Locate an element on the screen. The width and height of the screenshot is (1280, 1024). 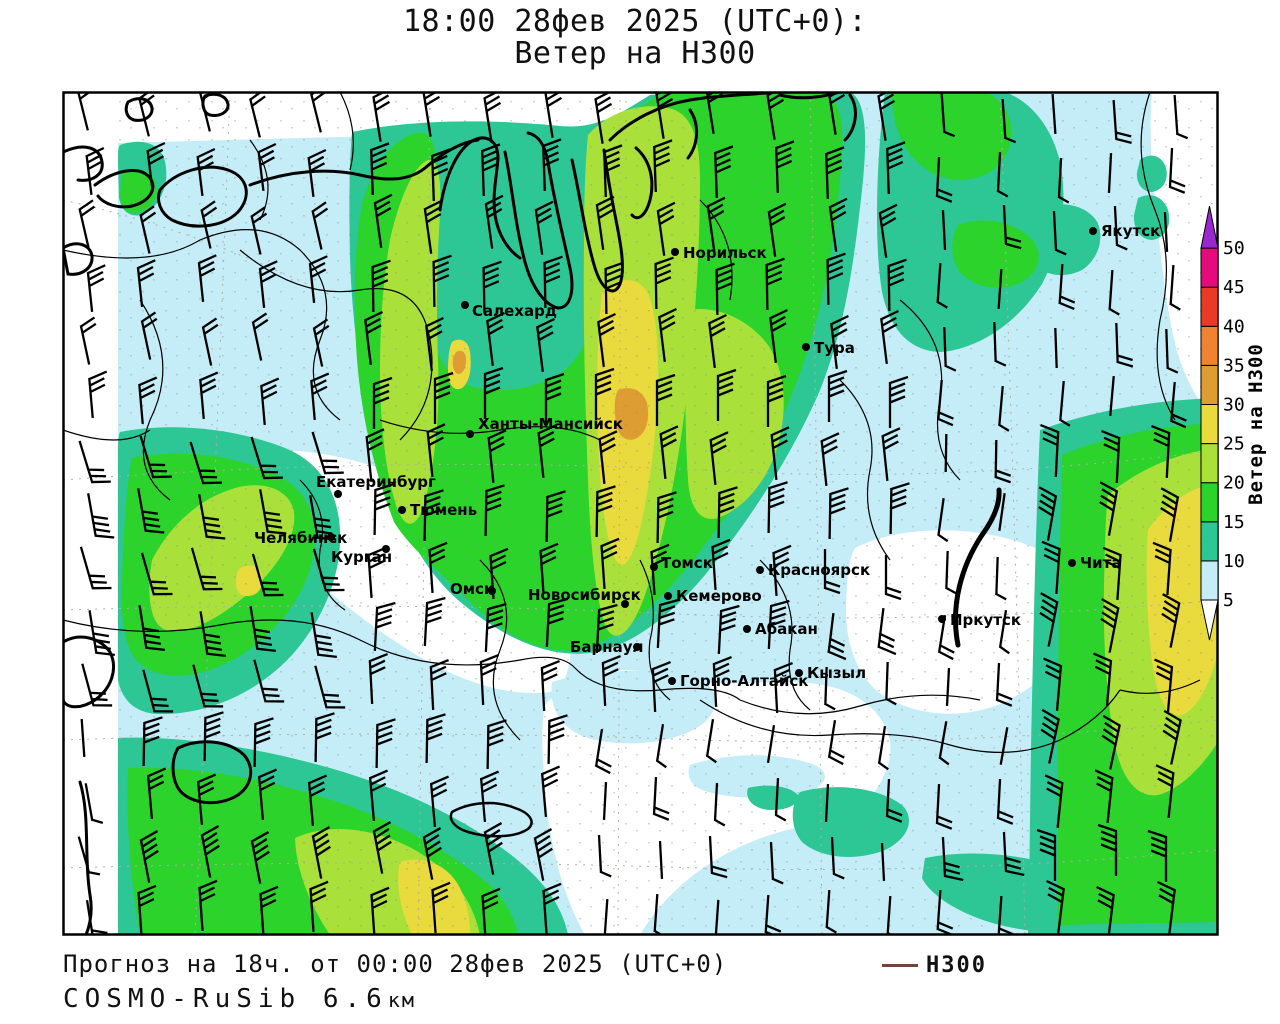
title-field: Ветер на H300 is located at coordinates (635, 53).